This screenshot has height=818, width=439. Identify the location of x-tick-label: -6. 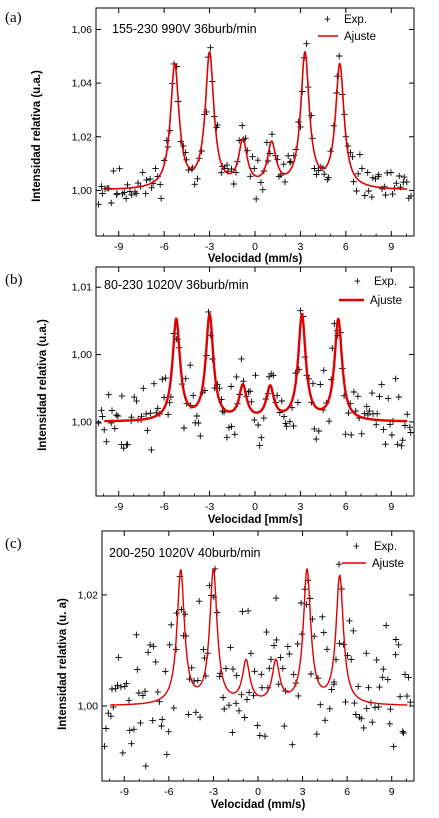
(163, 507).